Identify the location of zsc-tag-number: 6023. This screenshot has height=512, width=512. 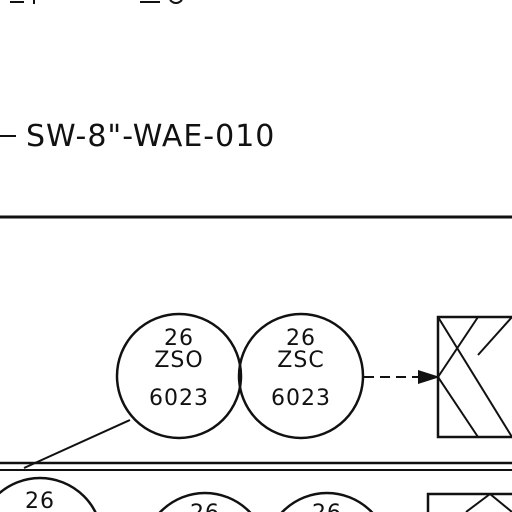
(301, 398).